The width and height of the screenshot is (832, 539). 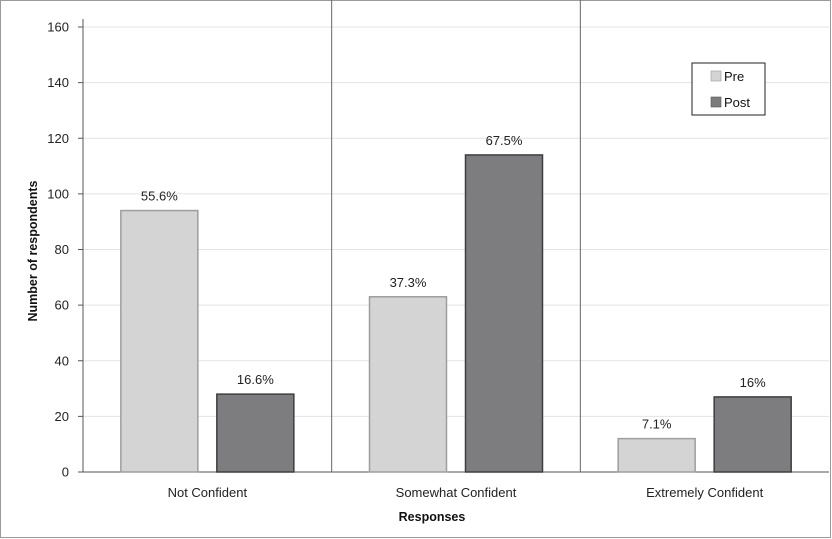 What do you see at coordinates (504, 140) in the screenshot?
I see `data-label: 67.5%` at bounding box center [504, 140].